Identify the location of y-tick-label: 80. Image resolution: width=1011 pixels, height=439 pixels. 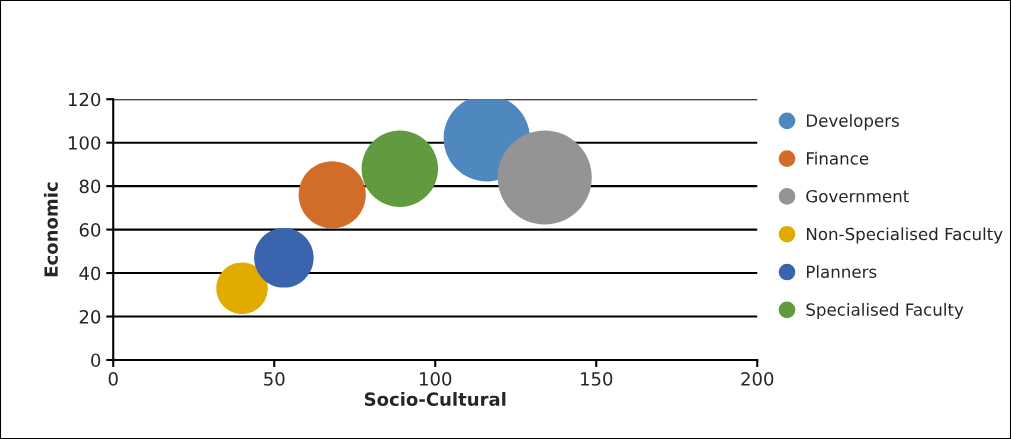
(90, 186).